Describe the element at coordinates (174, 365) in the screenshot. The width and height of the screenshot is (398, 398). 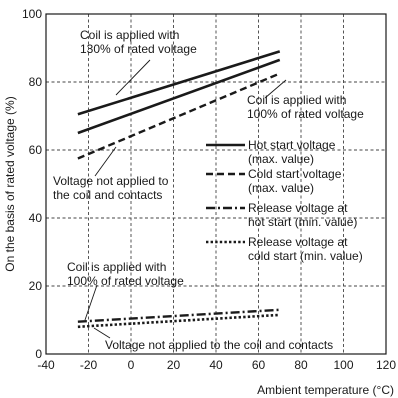
I see `x-tick-label: 20` at that location.